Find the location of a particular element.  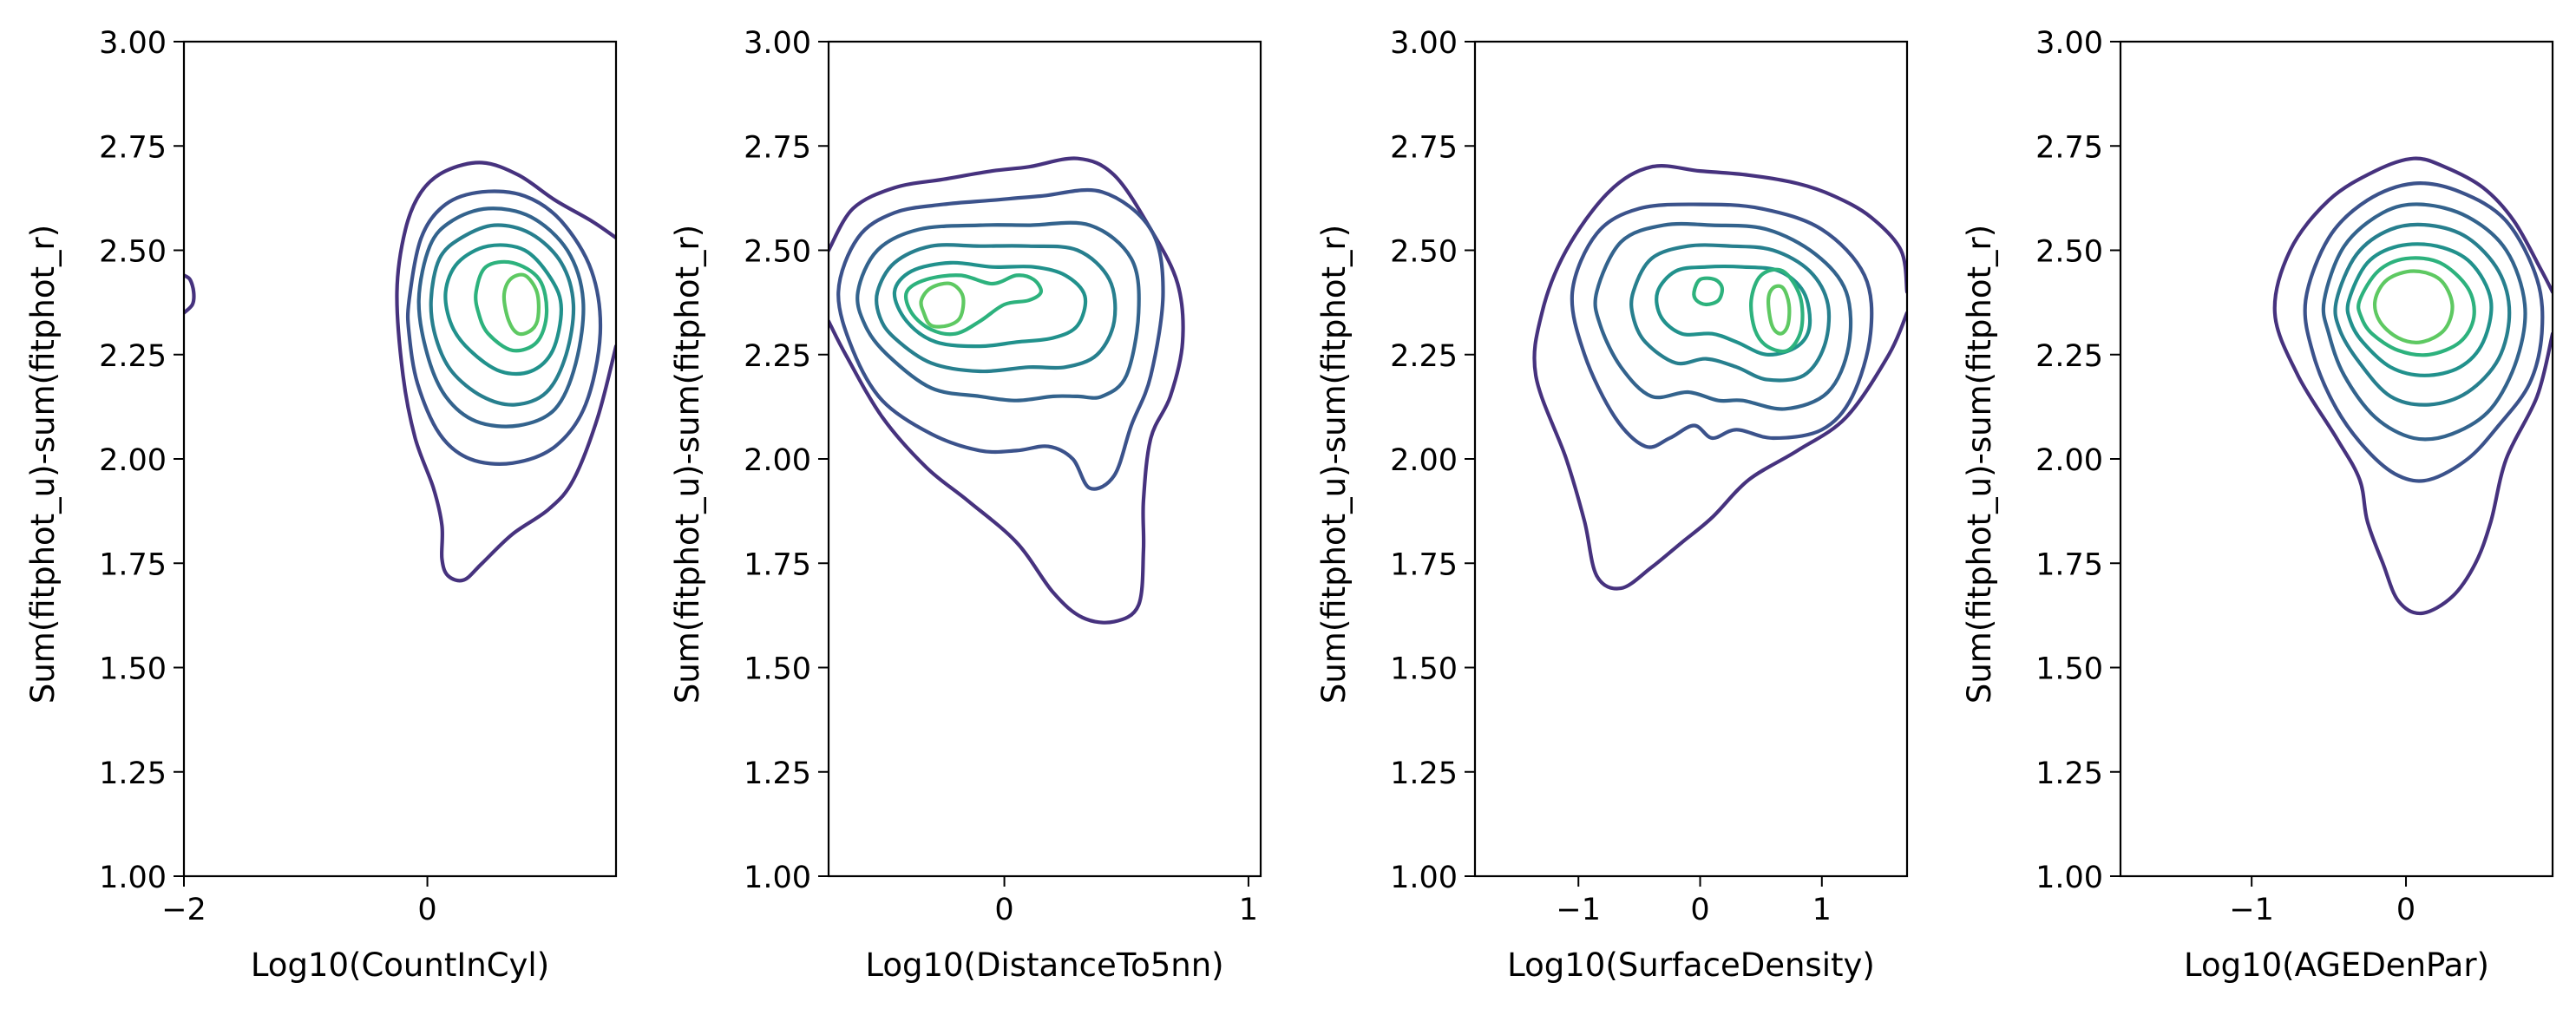

x-axis-label: Log10(SurfaceDensity) is located at coordinates (1691, 965).